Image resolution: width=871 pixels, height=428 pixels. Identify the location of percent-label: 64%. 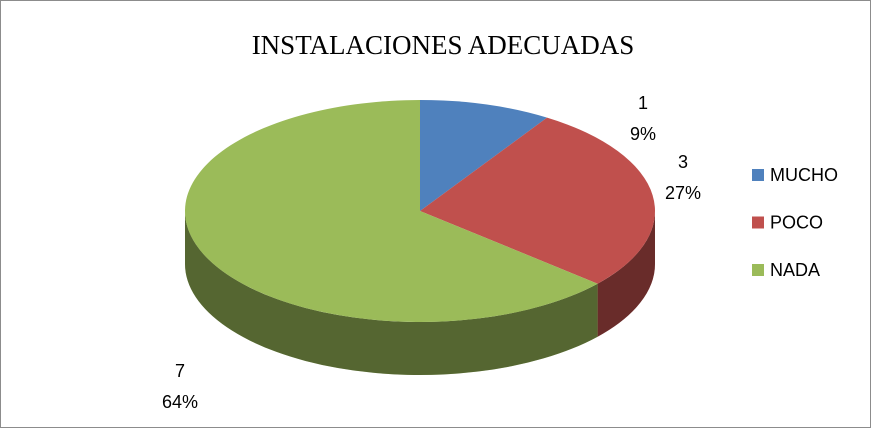
(180, 402).